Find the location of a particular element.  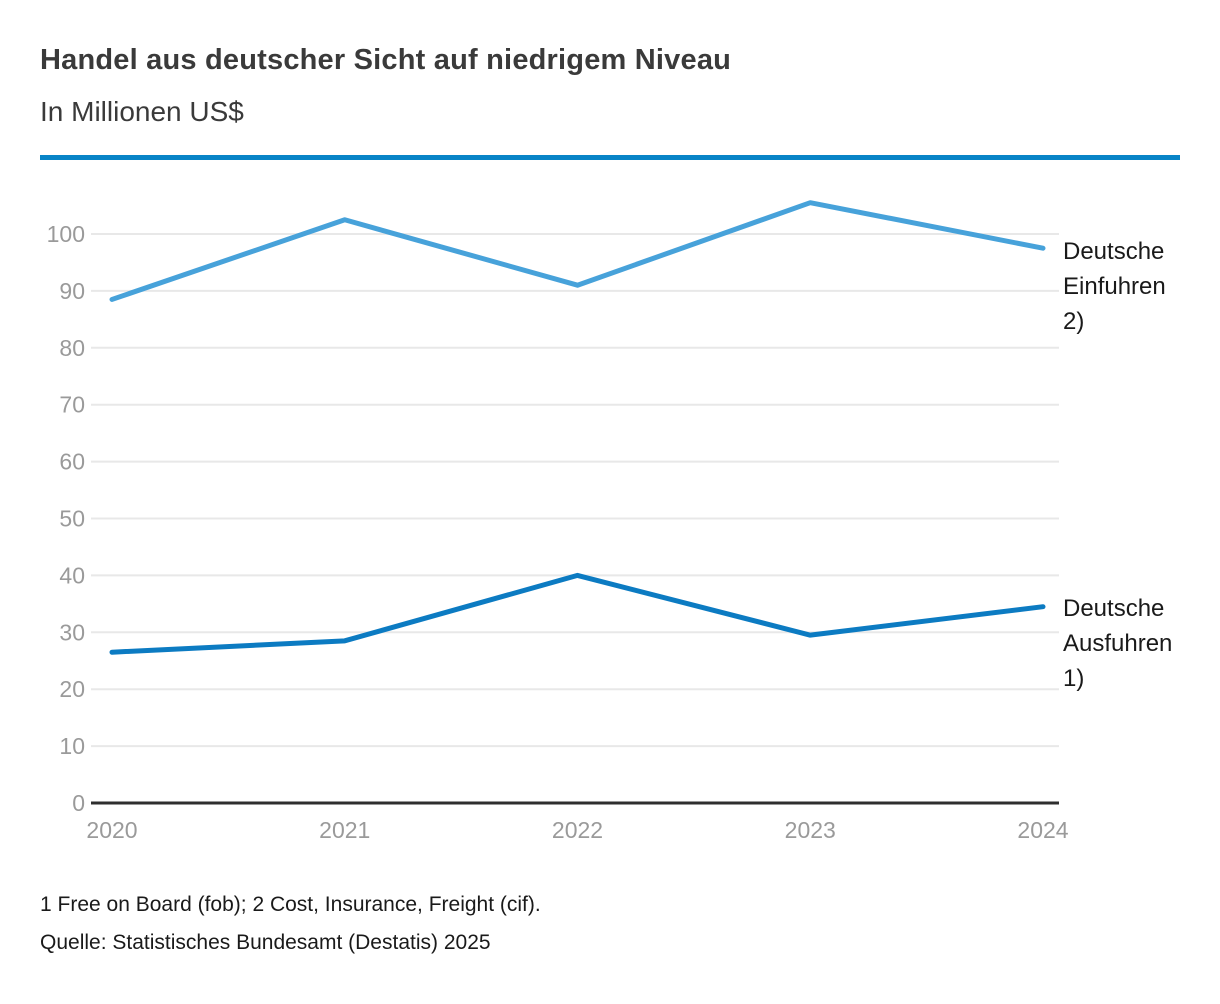

y-tick-label: 70 is located at coordinates (72, 405).